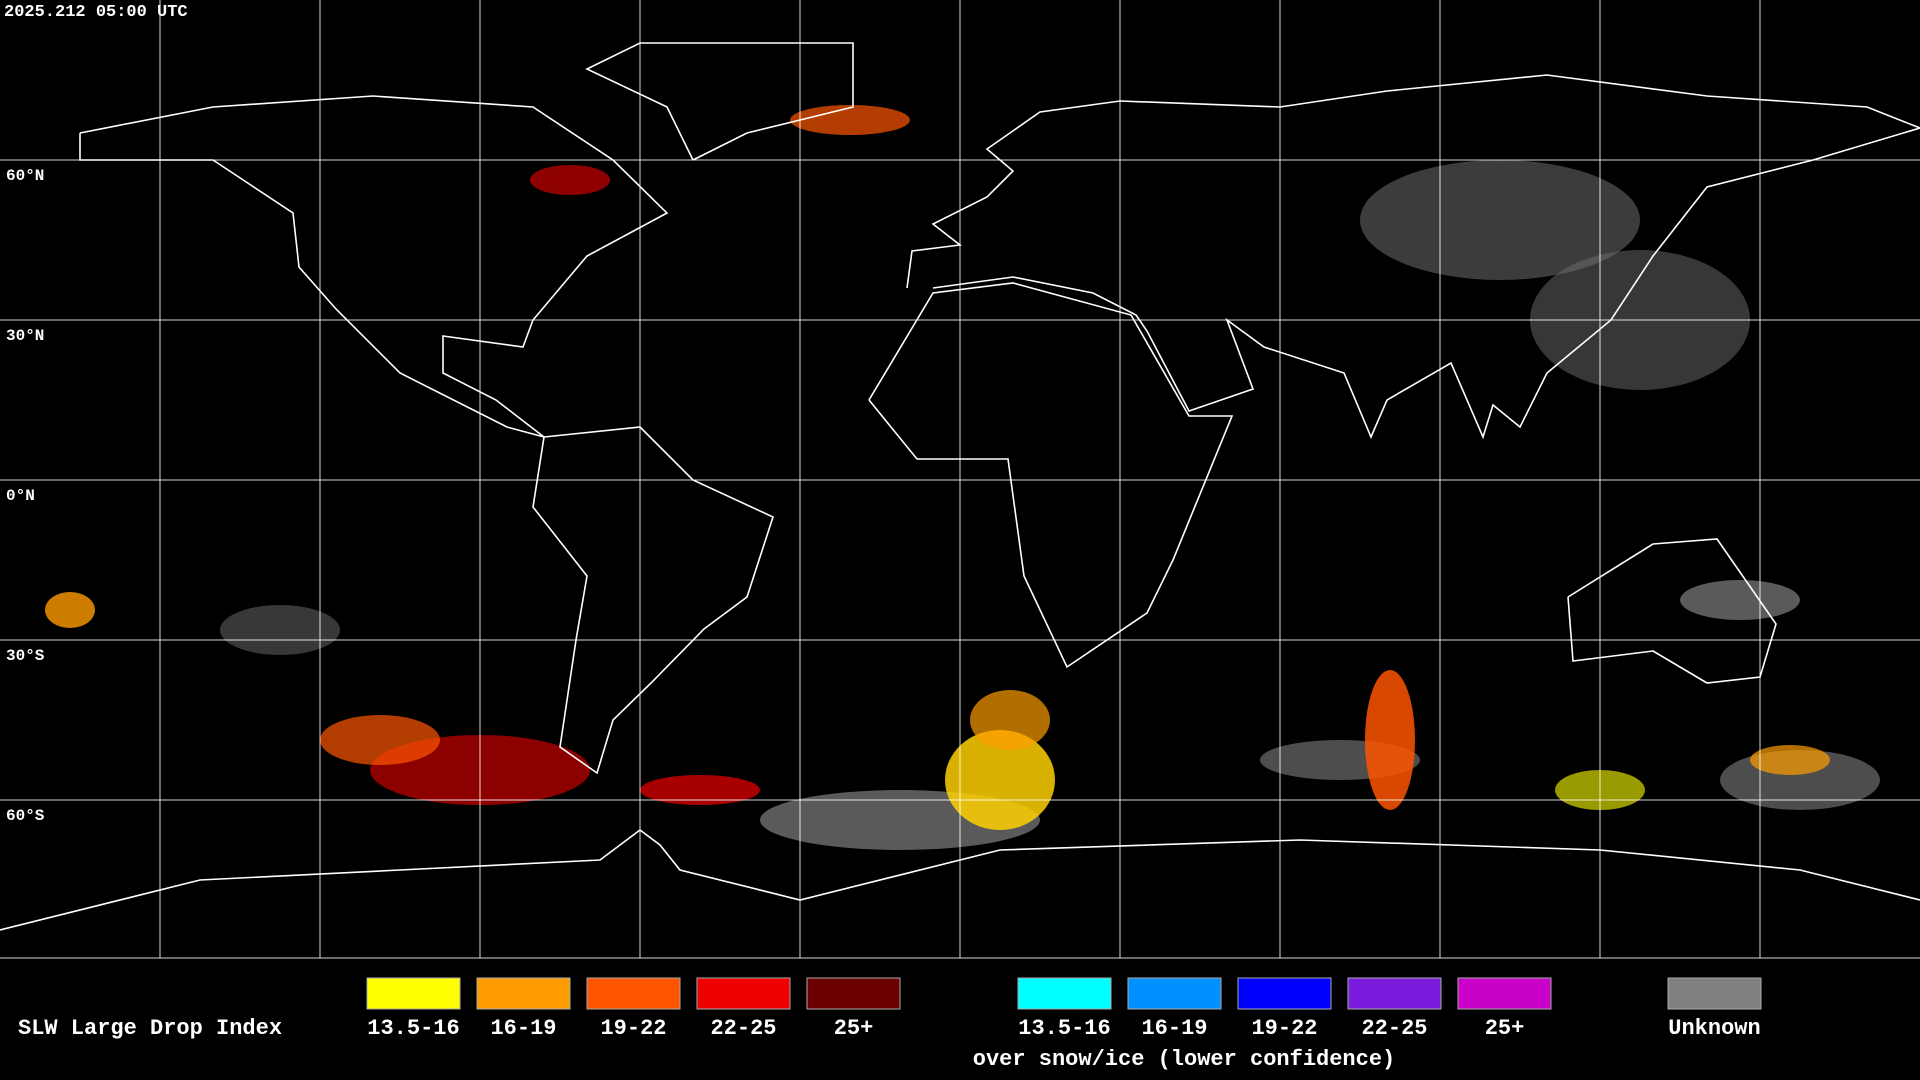 The image size is (1920, 1080). I want to click on snow-caption: over snow/ice (lower confidence), so click(1184, 1059).